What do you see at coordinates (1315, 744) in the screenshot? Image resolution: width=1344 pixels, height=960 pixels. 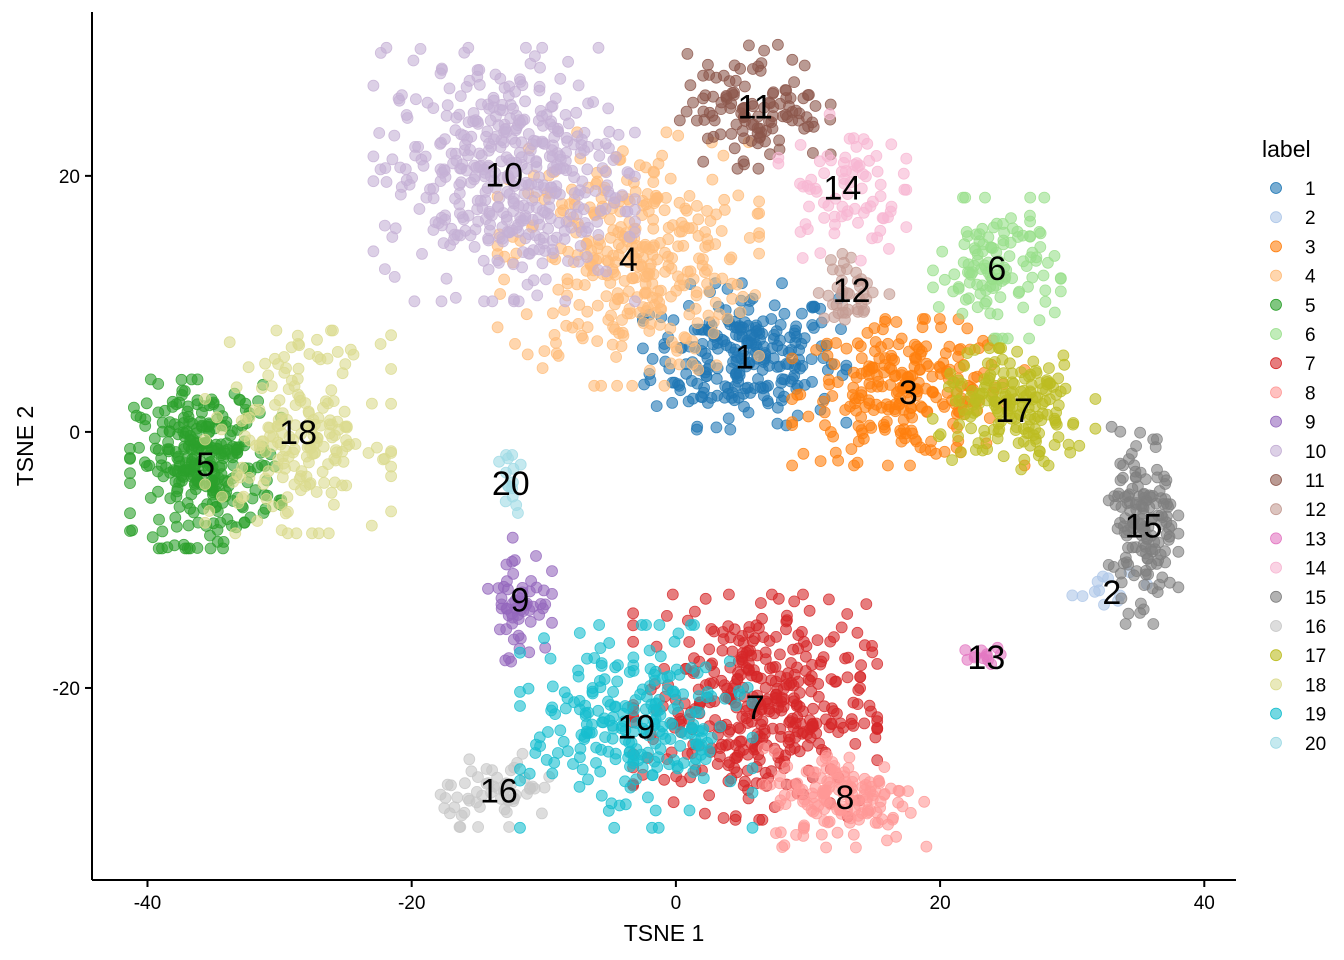 I see `legend-label: 20` at bounding box center [1315, 744].